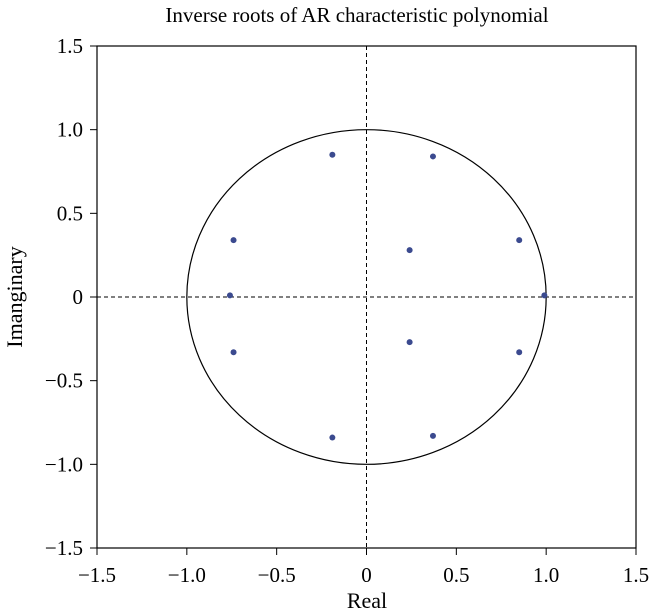 The image size is (650, 611). What do you see at coordinates (64, 464) in the screenshot?
I see `y-tick-label: −1.0` at bounding box center [64, 464].